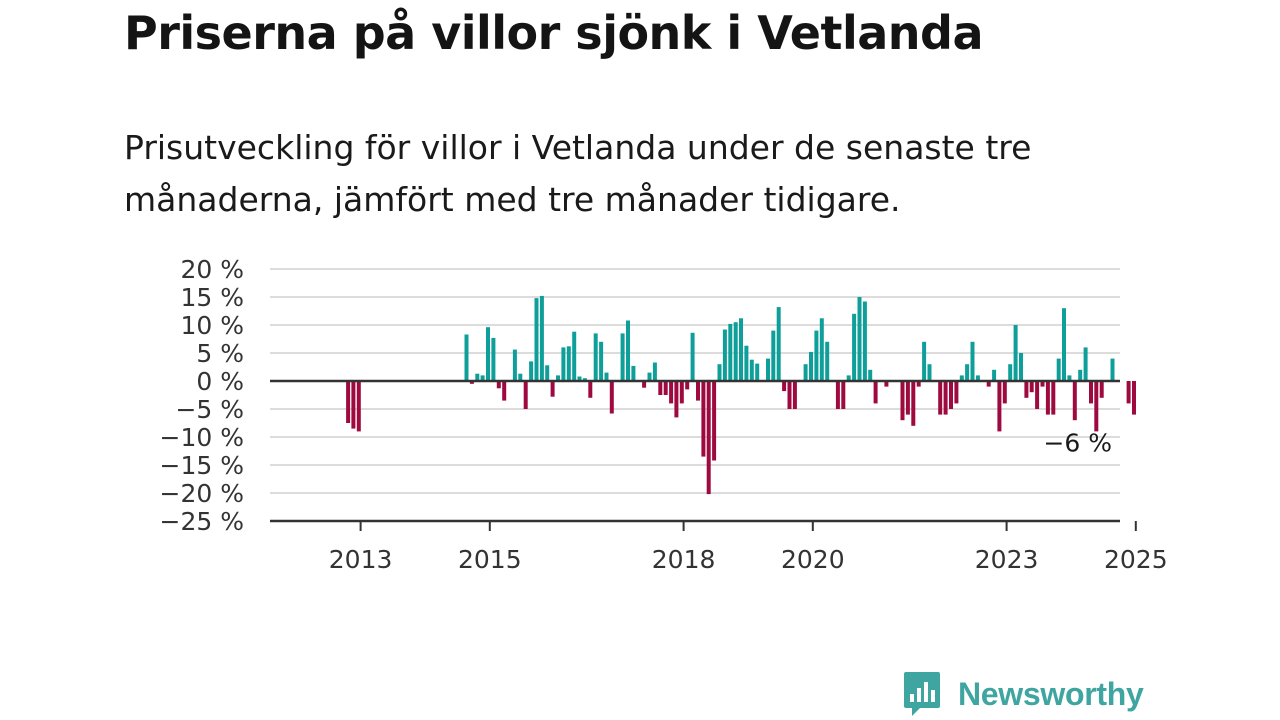 The width and height of the screenshot is (1280, 720). What do you see at coordinates (1051, 693) in the screenshot?
I see `brand-name: Newsworthy` at bounding box center [1051, 693].